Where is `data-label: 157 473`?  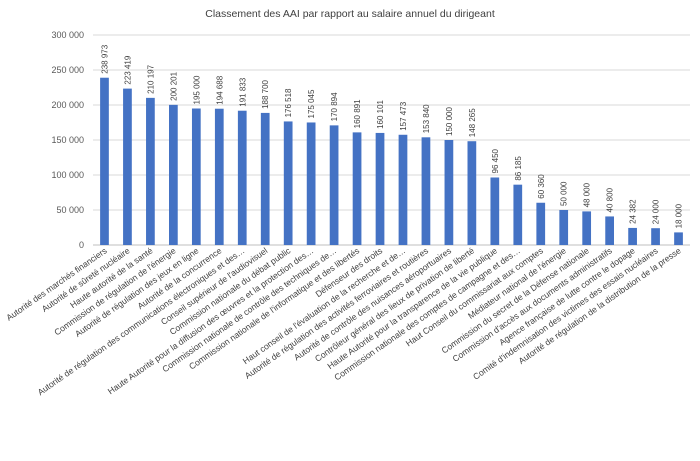
data-label: 157 473 is located at coordinates (403, 115).